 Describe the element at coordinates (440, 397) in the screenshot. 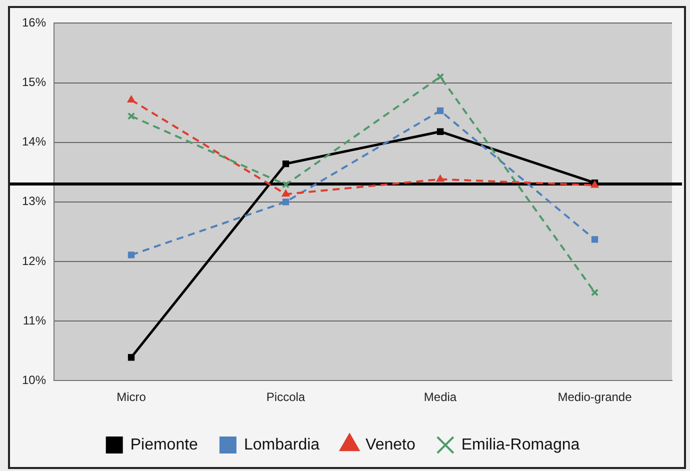

I see `x-tick-label: Media` at that location.